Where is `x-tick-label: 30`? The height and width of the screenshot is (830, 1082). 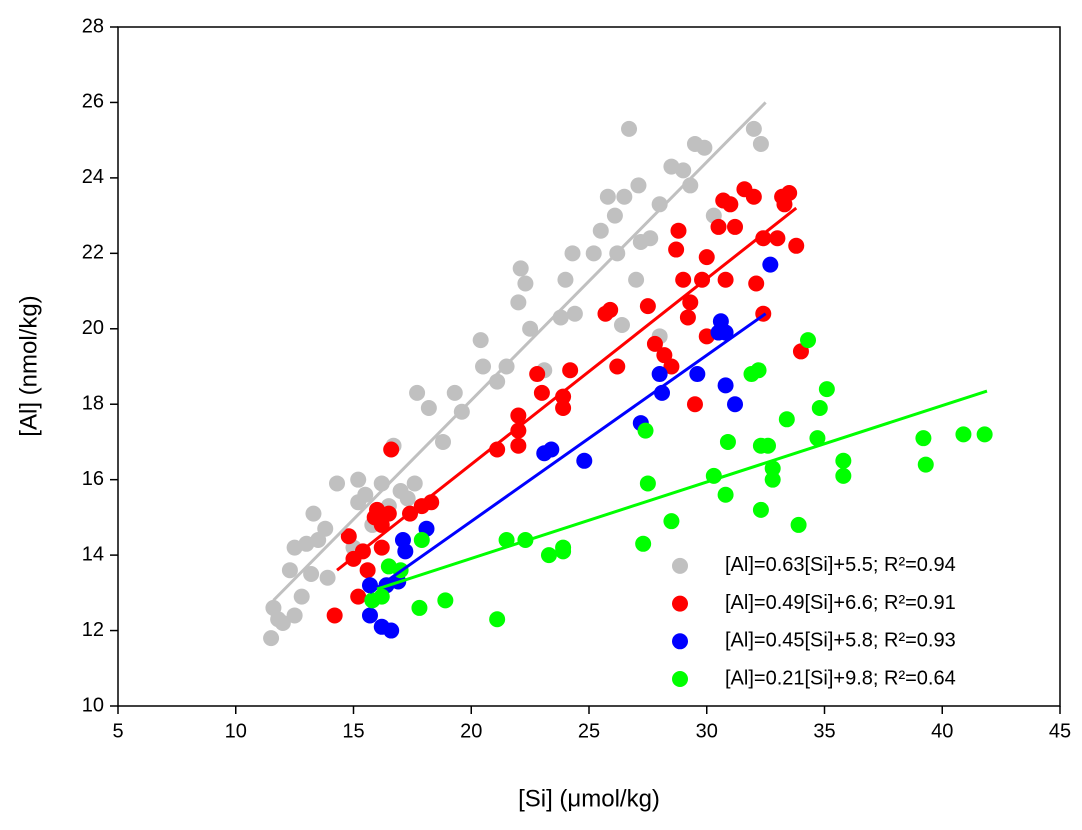 x-tick-label: 30 is located at coordinates (707, 731).